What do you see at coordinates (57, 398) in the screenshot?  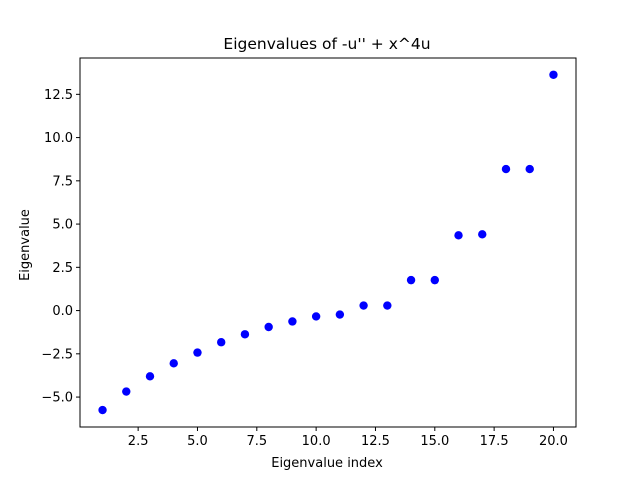 I see `y-tick-label: −5.0` at bounding box center [57, 398].